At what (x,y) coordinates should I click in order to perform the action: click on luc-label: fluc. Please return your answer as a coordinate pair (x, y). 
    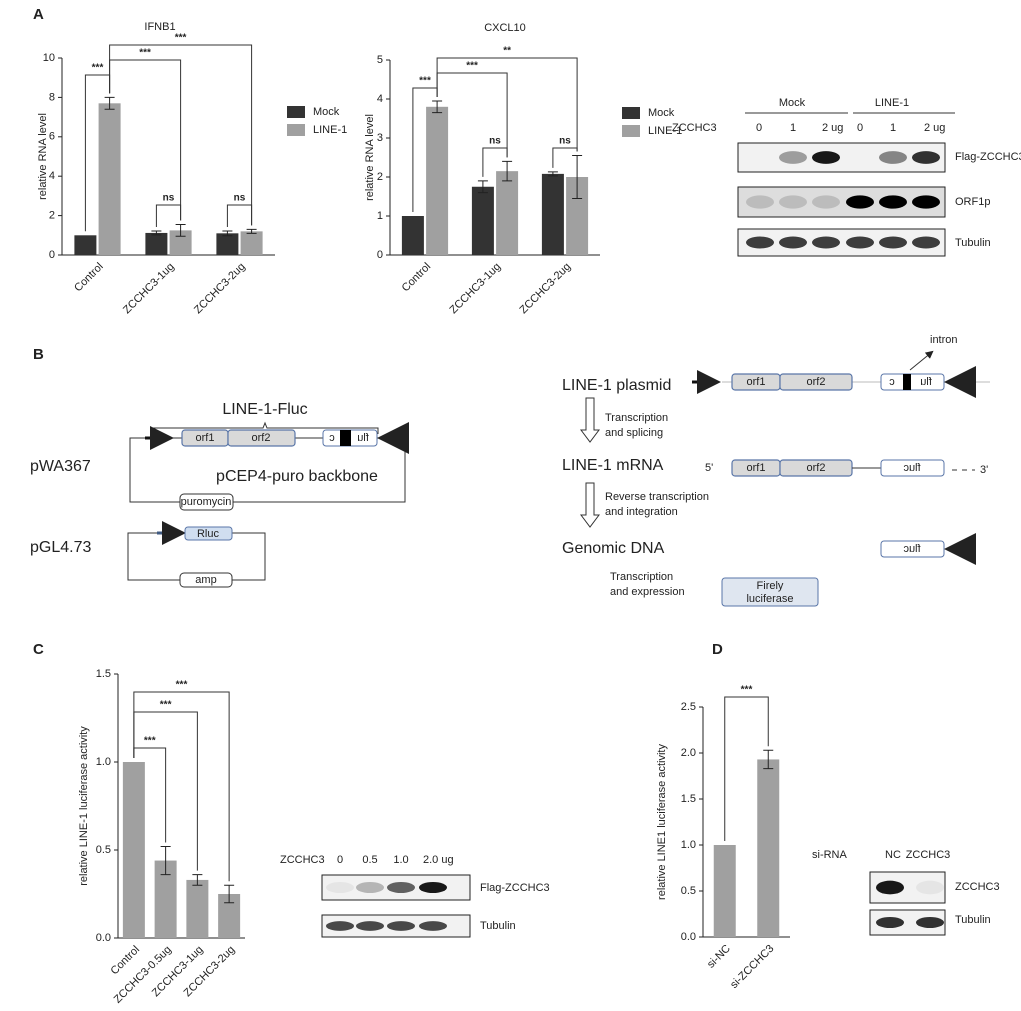
    Looking at the image, I should click on (912, 468).